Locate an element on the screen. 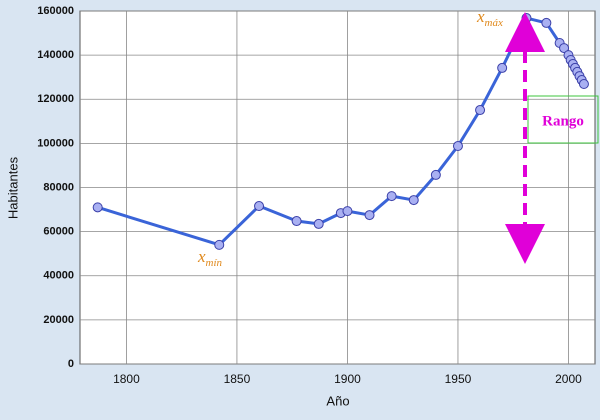 Image resolution: width=600 pixels, height=420 pixels. y-tick-label: 0 is located at coordinates (71, 364).